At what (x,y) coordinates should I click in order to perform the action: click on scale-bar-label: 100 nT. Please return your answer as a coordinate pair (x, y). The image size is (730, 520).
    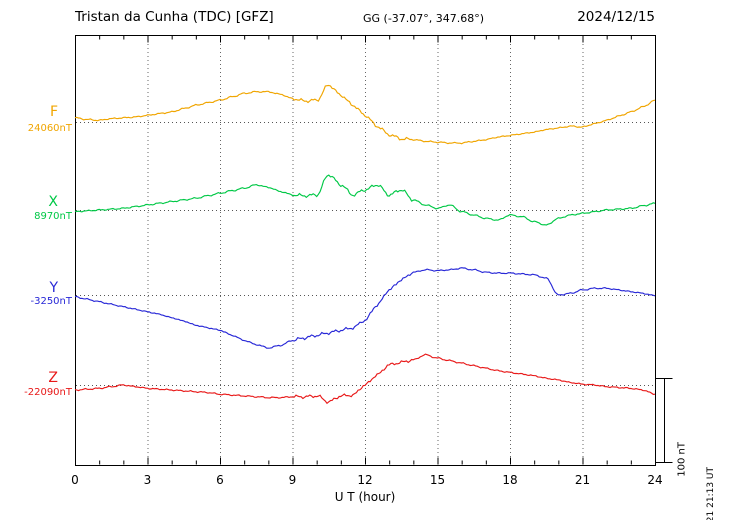
    Looking at the image, I should click on (682, 459).